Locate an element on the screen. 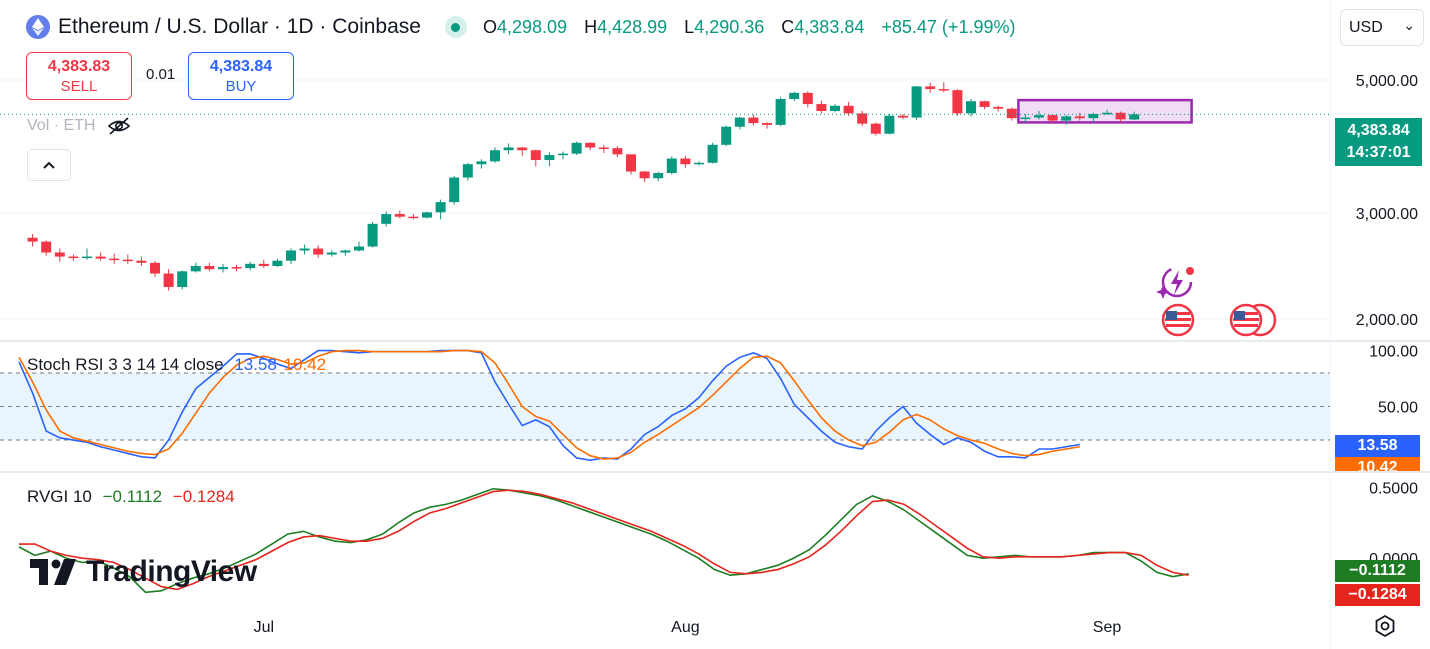 This screenshot has width=1430, height=649. us-flag-events-stack-icon is located at coordinates (1254, 320).